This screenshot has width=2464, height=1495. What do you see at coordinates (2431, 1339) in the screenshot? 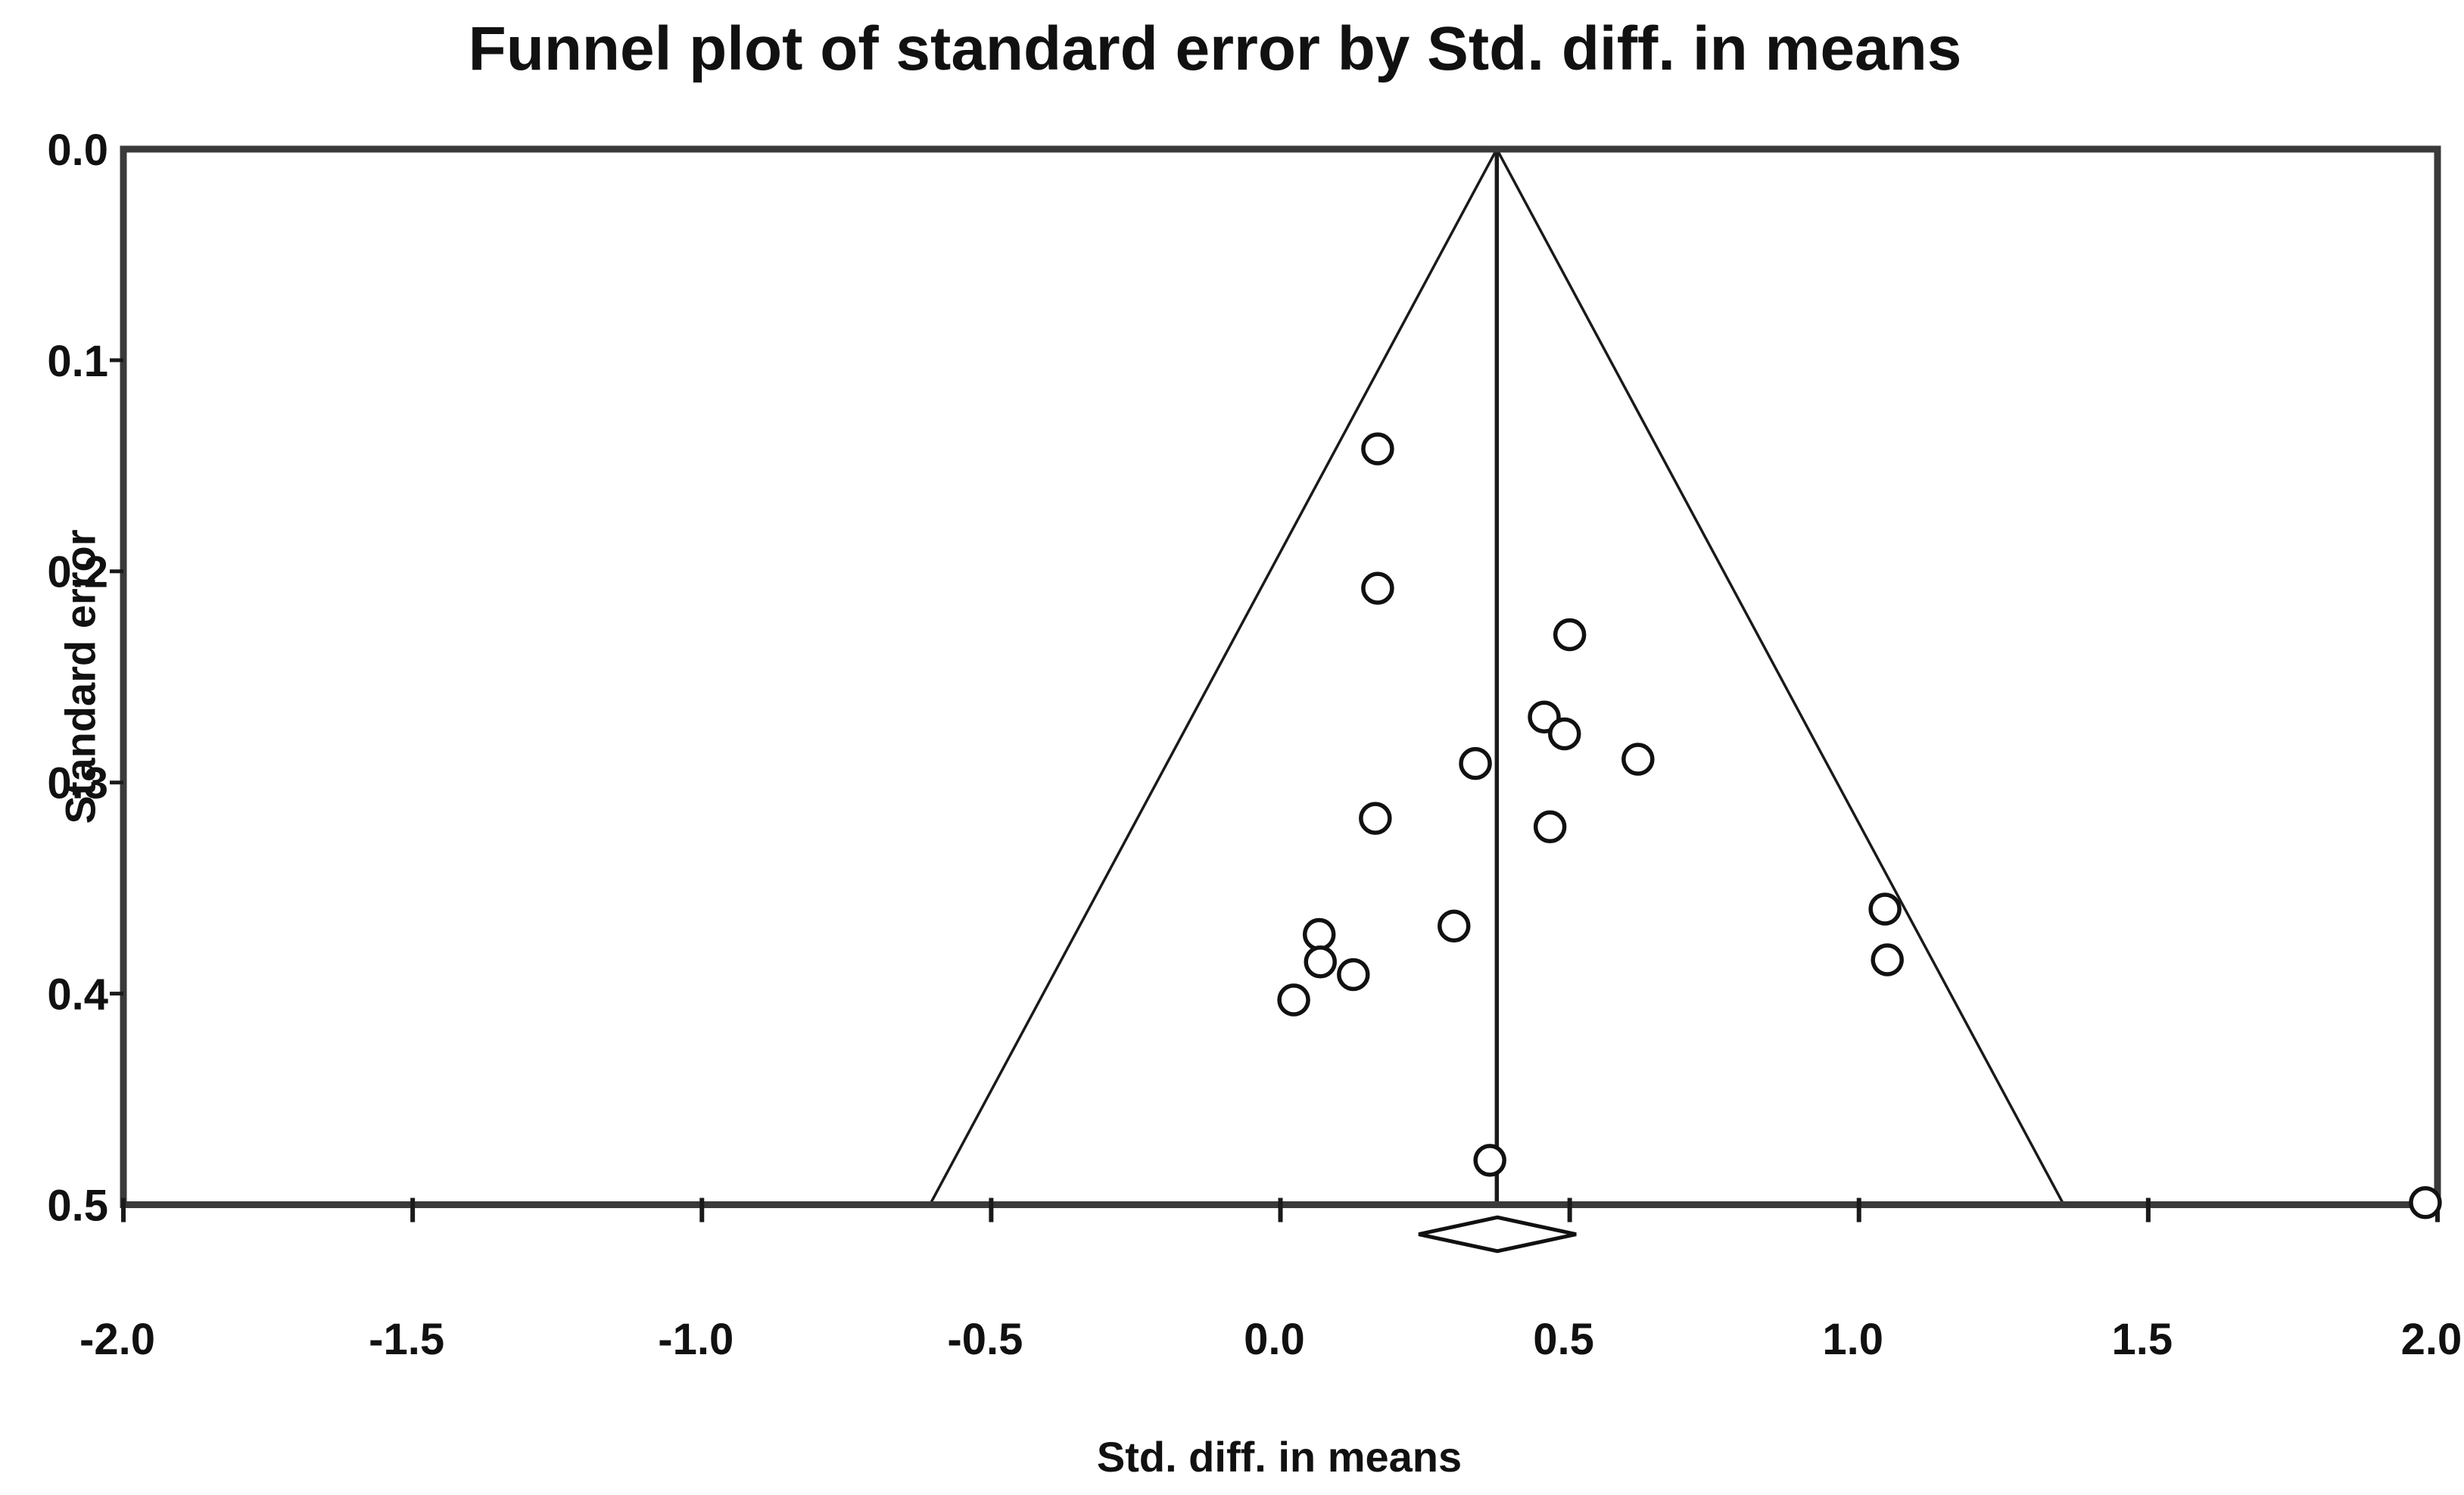
I see `x-tick-label: 2.0` at bounding box center [2431, 1339].